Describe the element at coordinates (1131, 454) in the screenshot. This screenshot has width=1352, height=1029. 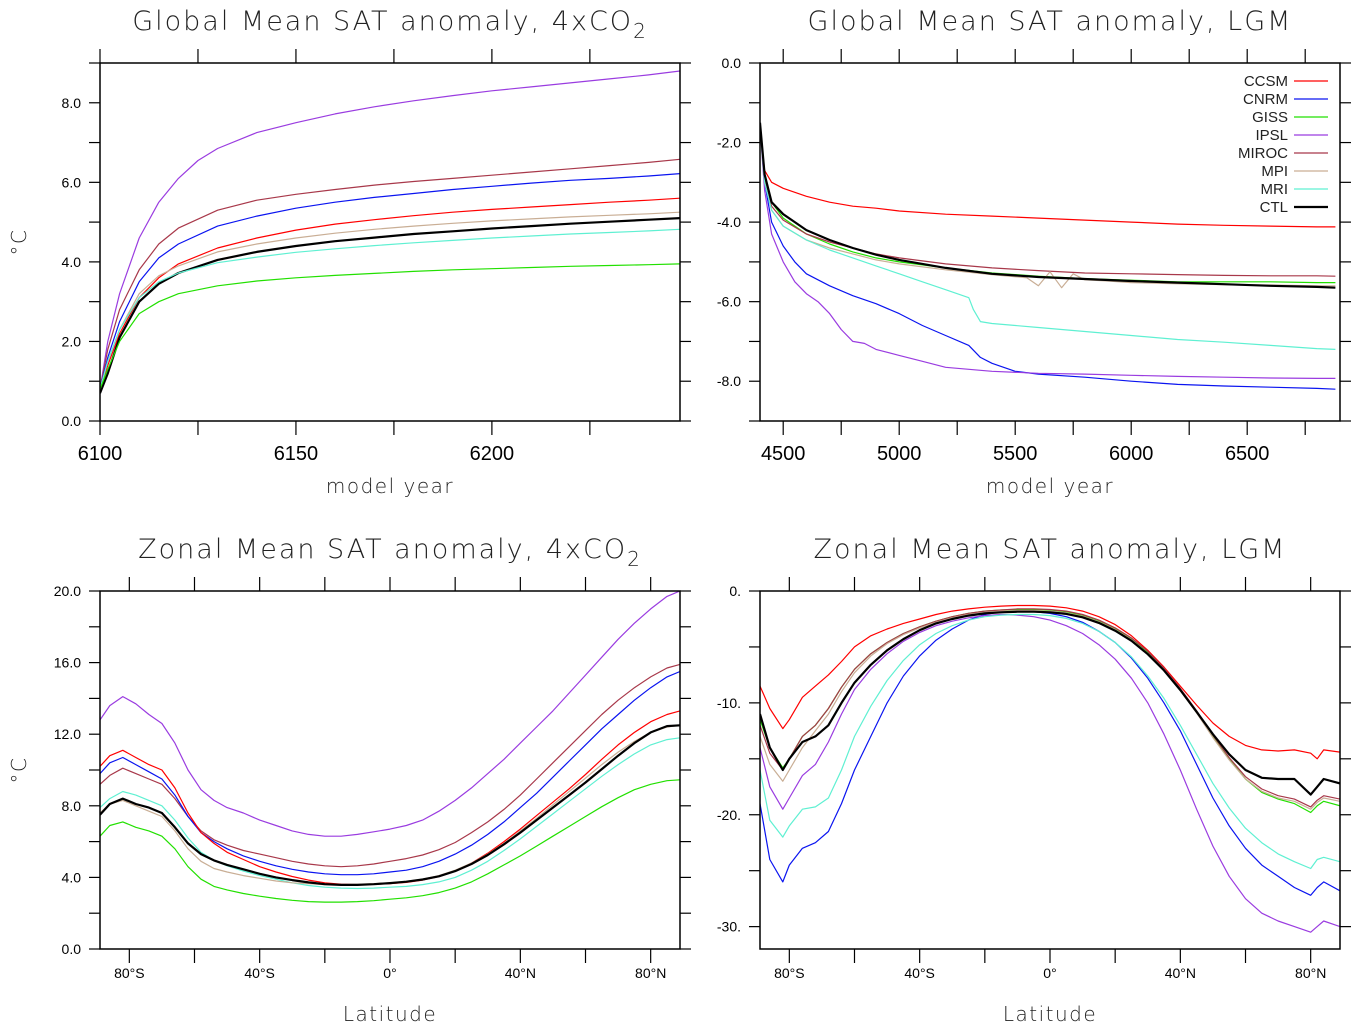
I see `x-tick-label: 6000` at that location.